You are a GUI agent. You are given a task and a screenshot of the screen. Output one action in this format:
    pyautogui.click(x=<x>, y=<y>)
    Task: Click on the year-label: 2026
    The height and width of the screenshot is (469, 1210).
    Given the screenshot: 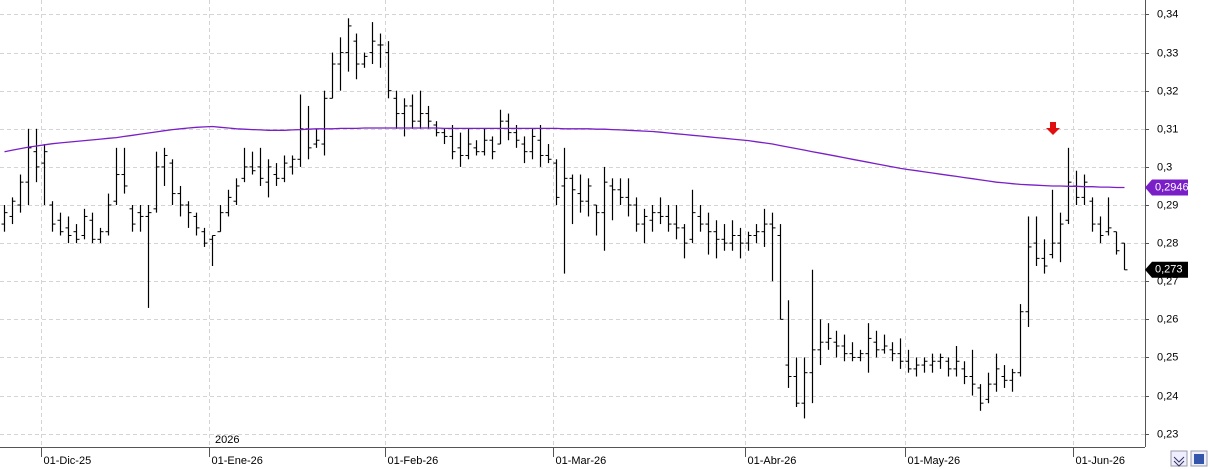 What is the action you would take?
    pyautogui.click(x=227, y=440)
    